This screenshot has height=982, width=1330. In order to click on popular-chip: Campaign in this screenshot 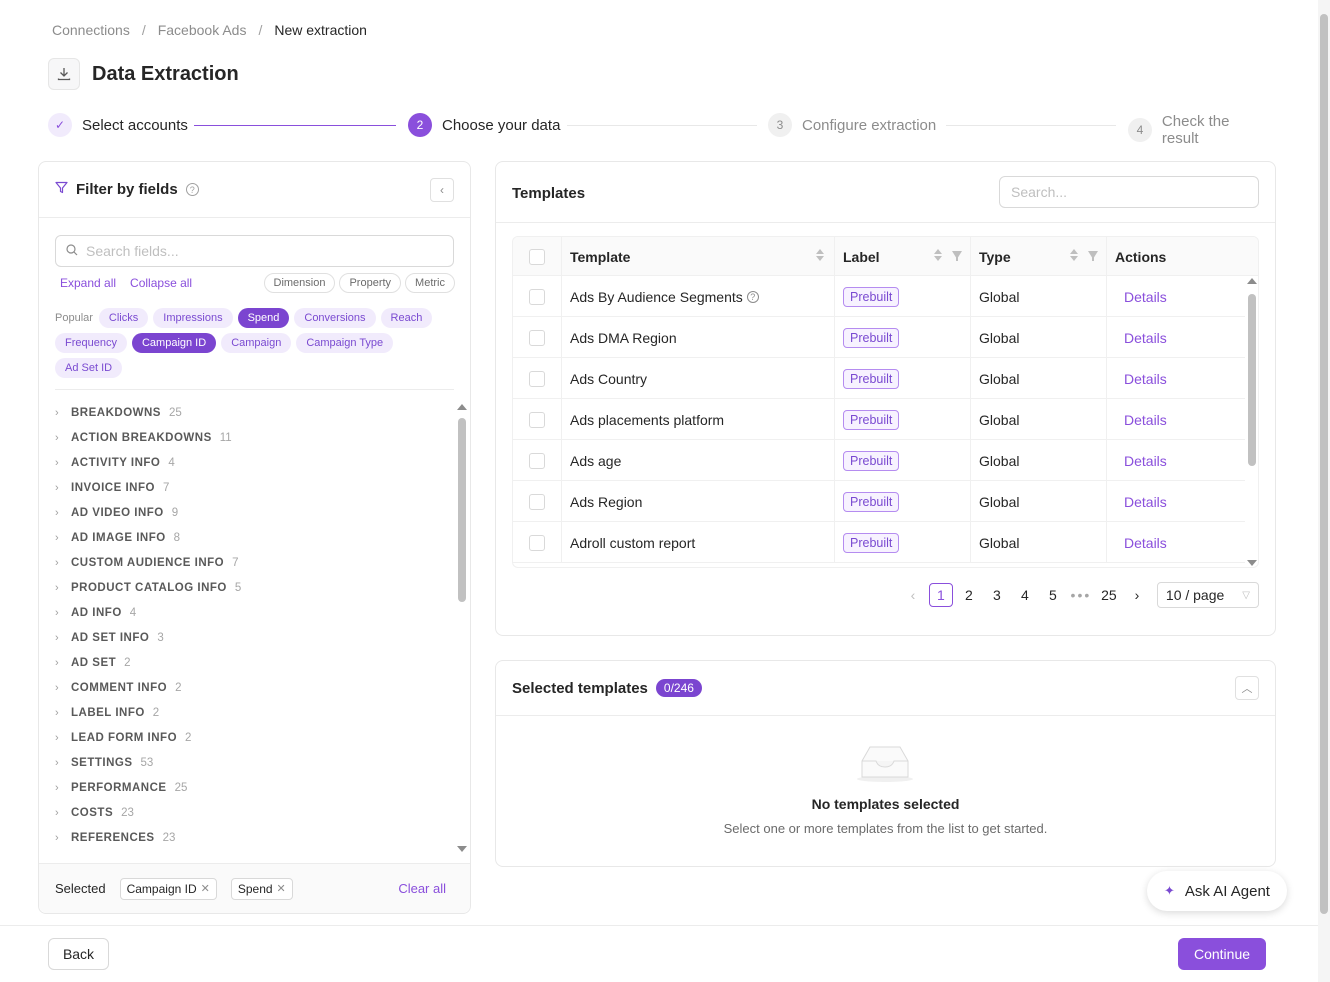, I will do `click(256, 343)`.